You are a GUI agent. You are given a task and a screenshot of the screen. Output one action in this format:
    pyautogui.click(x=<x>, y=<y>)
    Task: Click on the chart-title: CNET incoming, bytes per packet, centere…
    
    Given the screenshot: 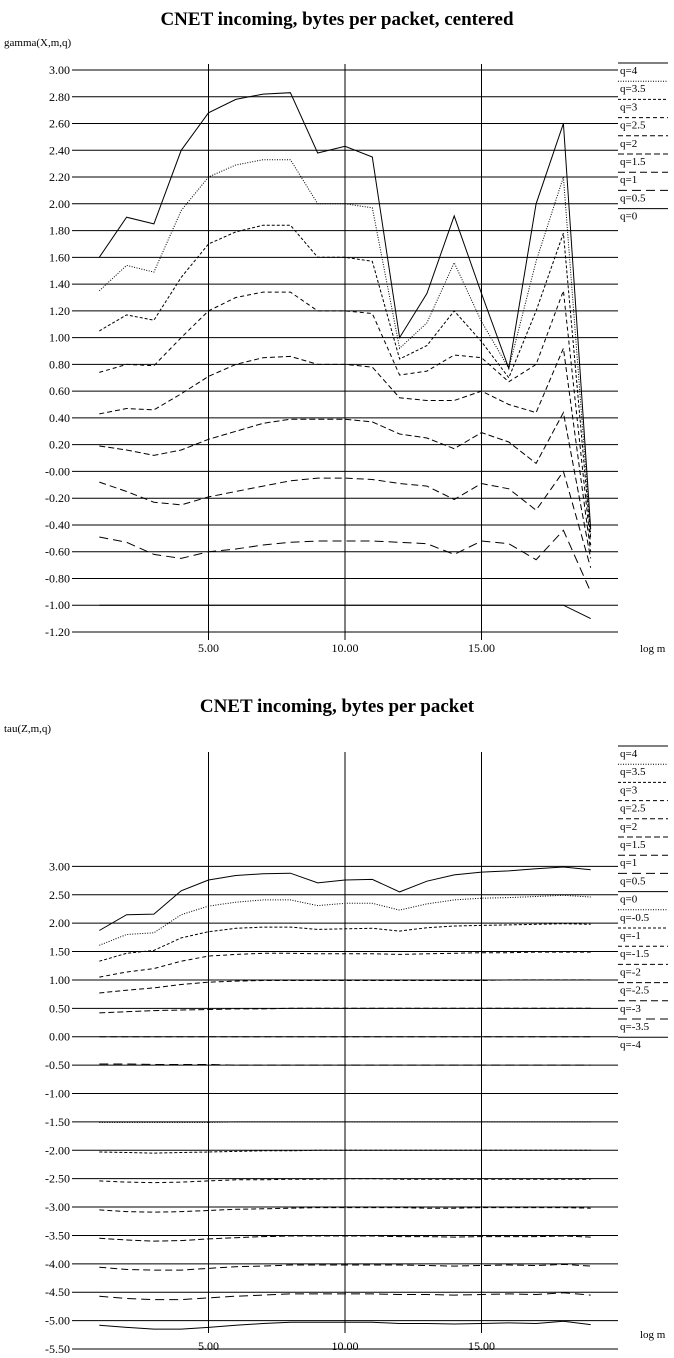 What is the action you would take?
    pyautogui.click(x=337, y=19)
    